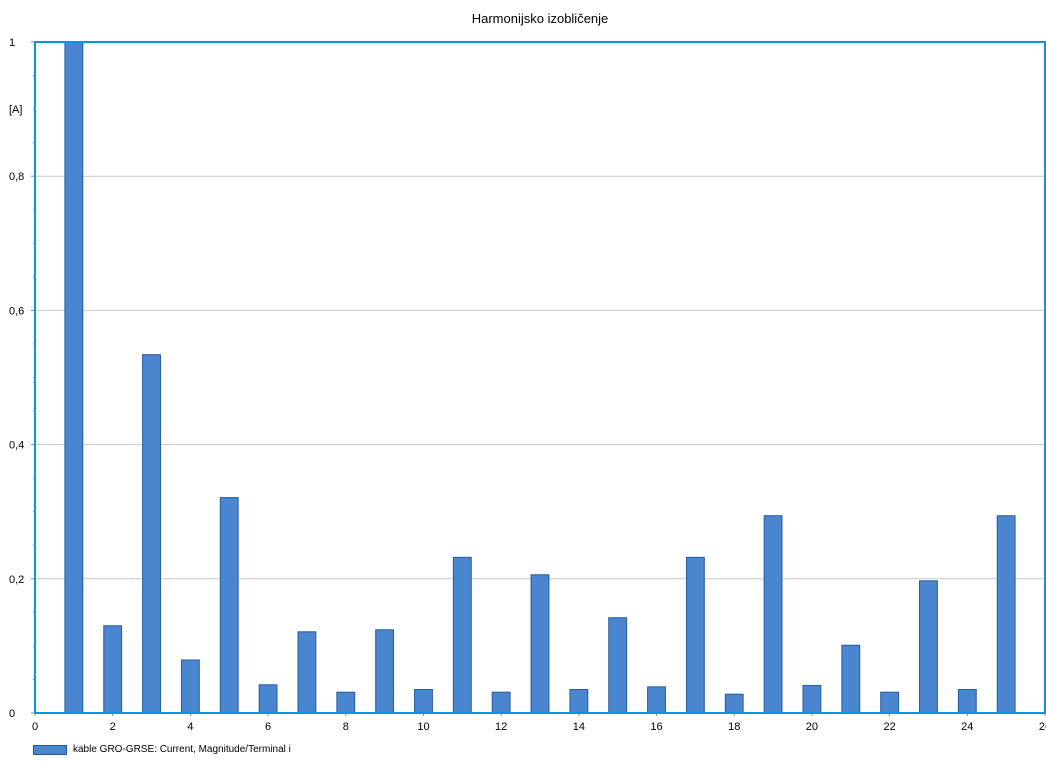  Describe the element at coordinates (423, 727) in the screenshot. I see `x-tick-label: 10` at that location.